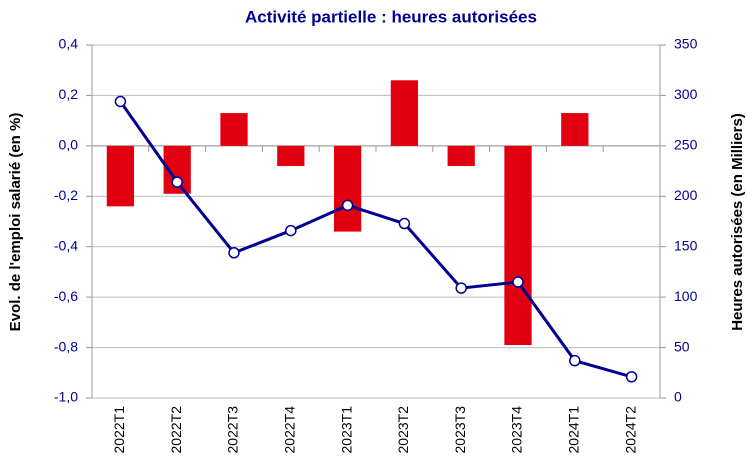 The height and width of the screenshot is (471, 747). Describe the element at coordinates (686, 44) in the screenshot. I see `y2-tick-label: 350` at that location.